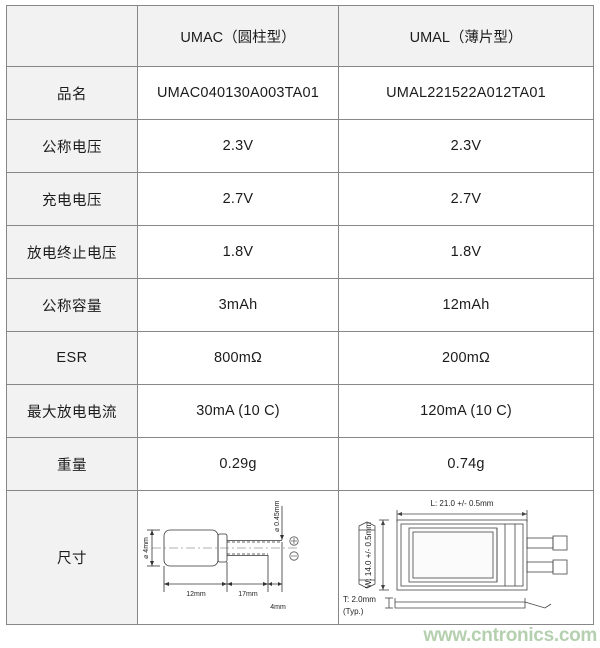 The image size is (600, 648). What do you see at coordinates (238, 358) in the screenshot?
I see `cell-umac: 800mΩ` at bounding box center [238, 358].